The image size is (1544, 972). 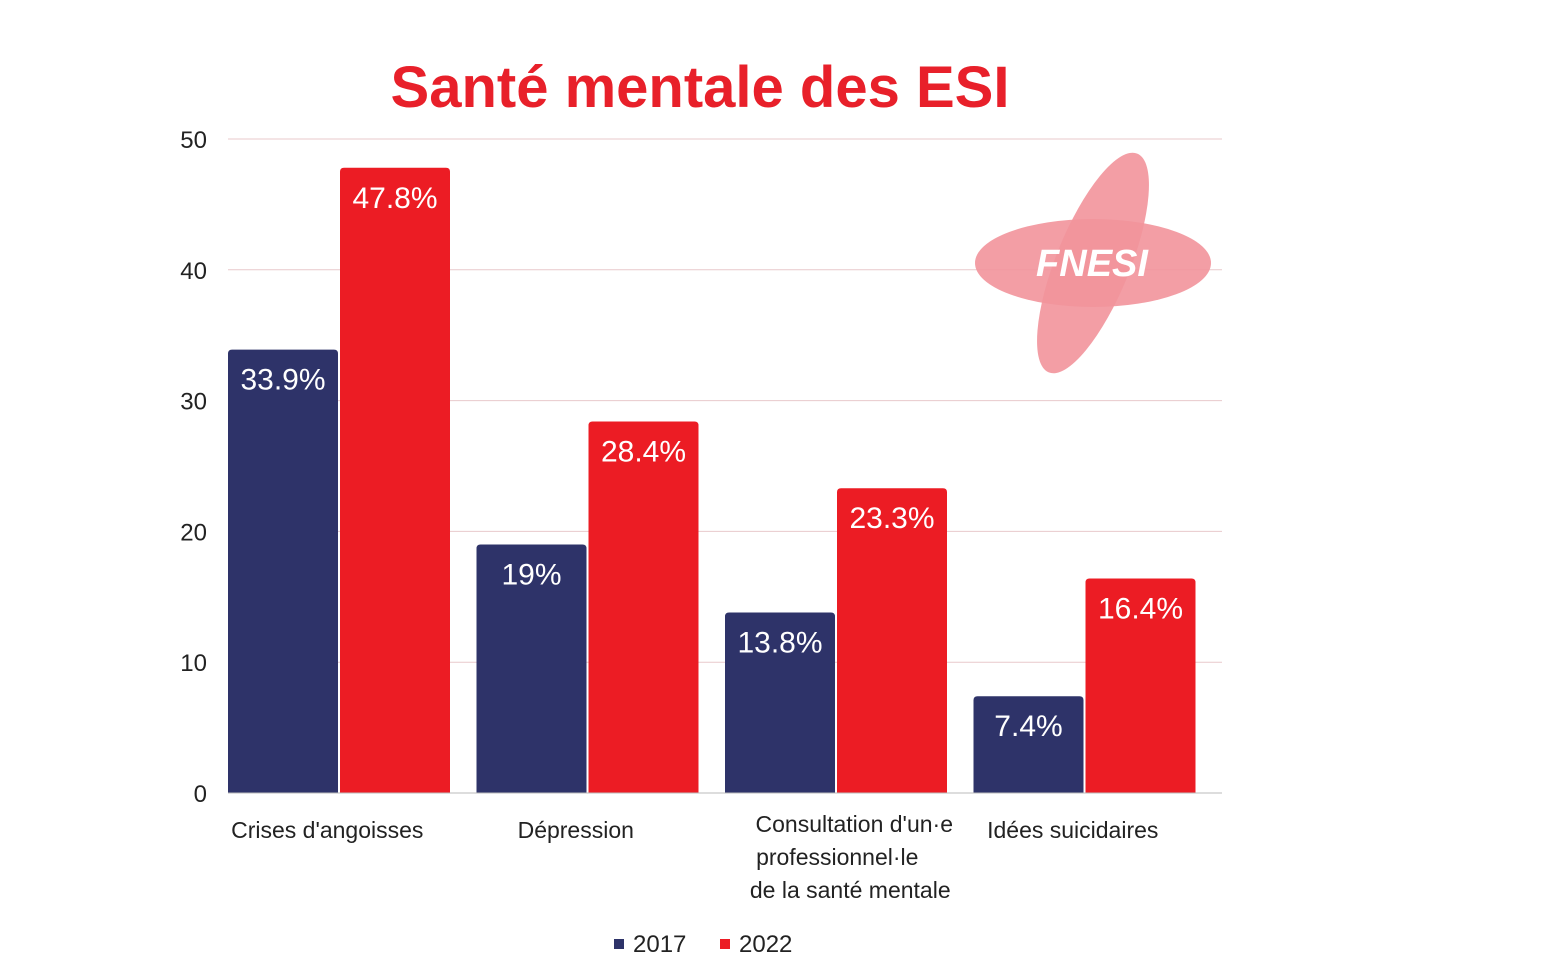 I want to click on logo-petal-vertical, so click(x=1093, y=263).